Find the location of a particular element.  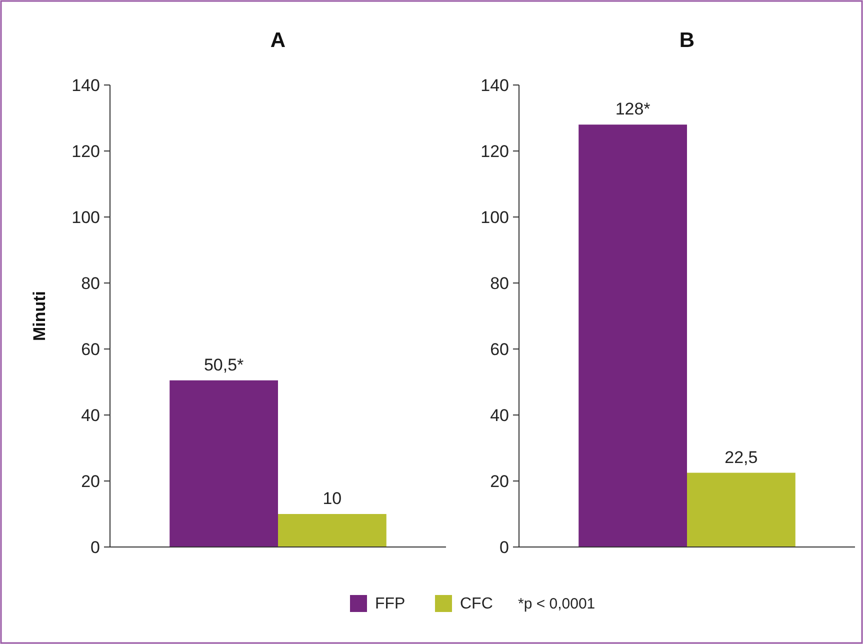

legend-label: FFP is located at coordinates (390, 604).